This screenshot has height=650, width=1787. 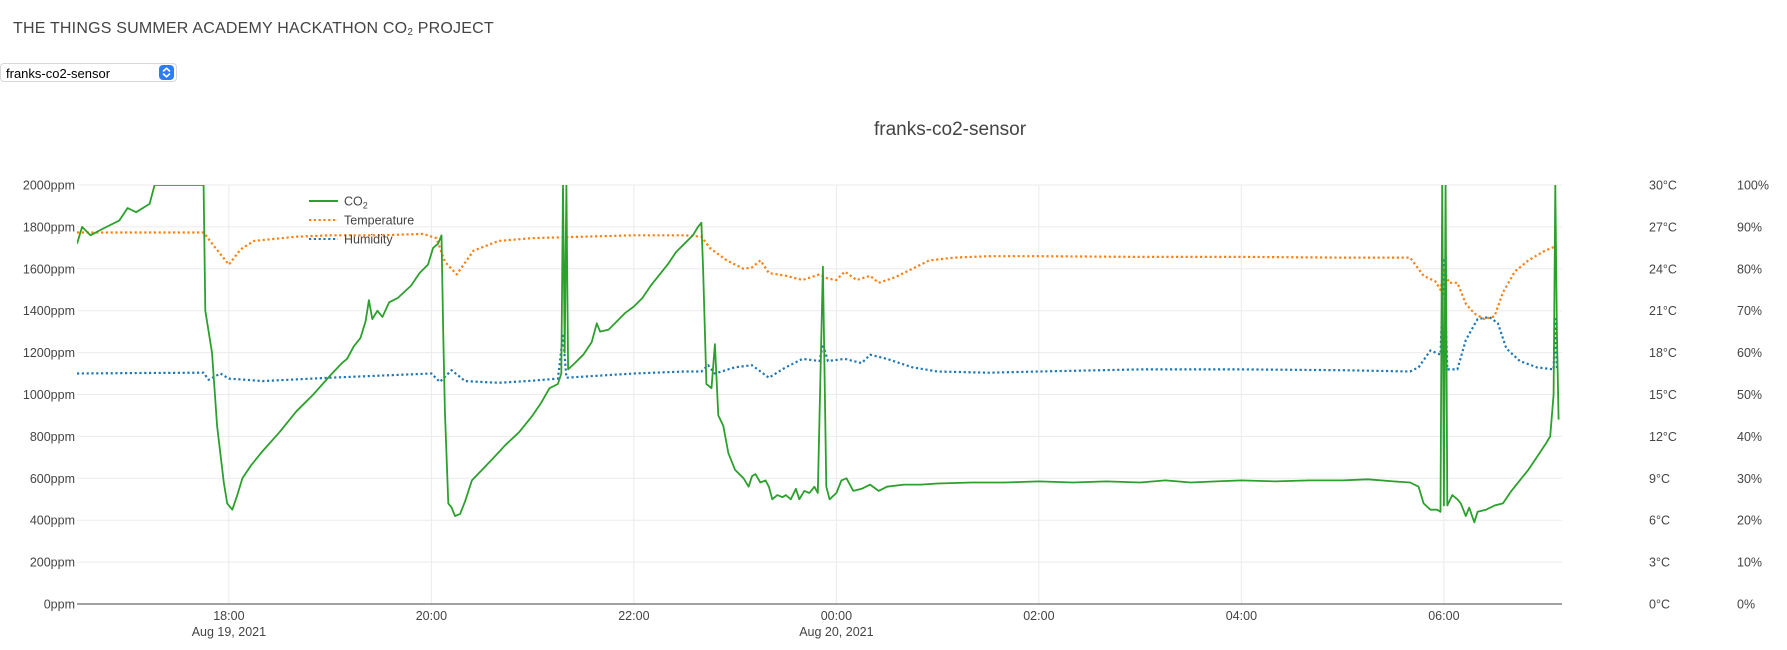 I want to click on humidity-tick-label: 20%, so click(x=1749, y=521).